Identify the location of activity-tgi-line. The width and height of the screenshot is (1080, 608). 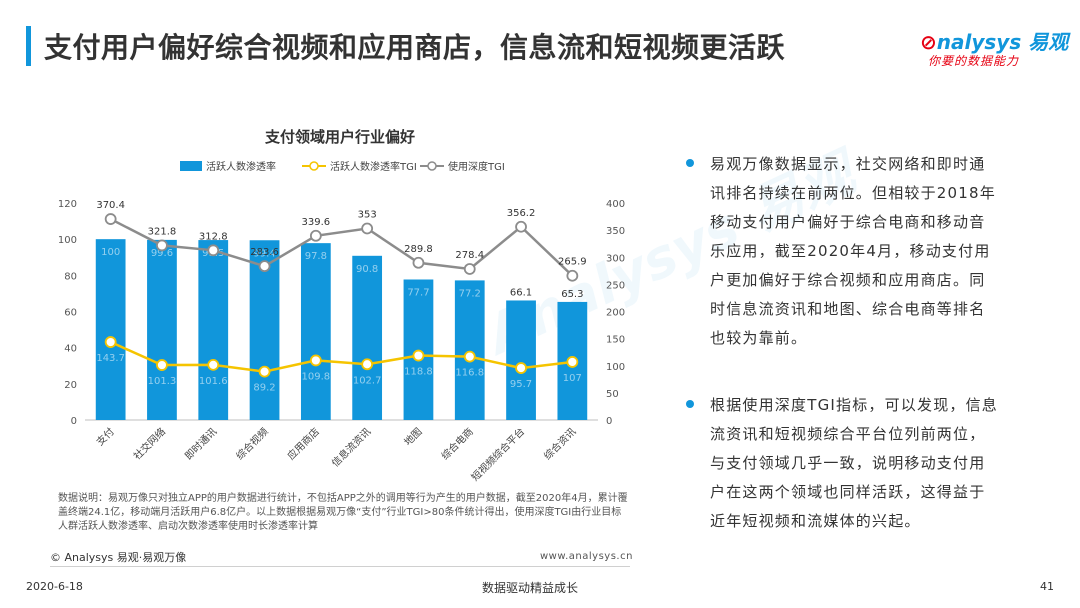
(341, 356).